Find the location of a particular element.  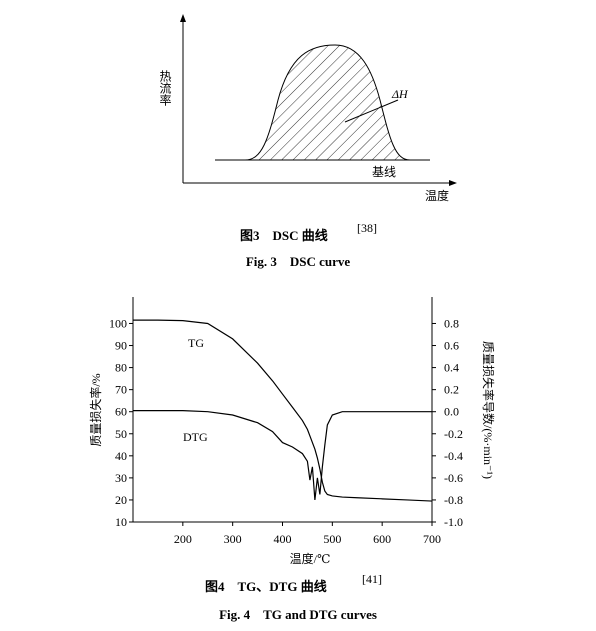

y2-tick-label: -1.0 is located at coordinates (453, 522).